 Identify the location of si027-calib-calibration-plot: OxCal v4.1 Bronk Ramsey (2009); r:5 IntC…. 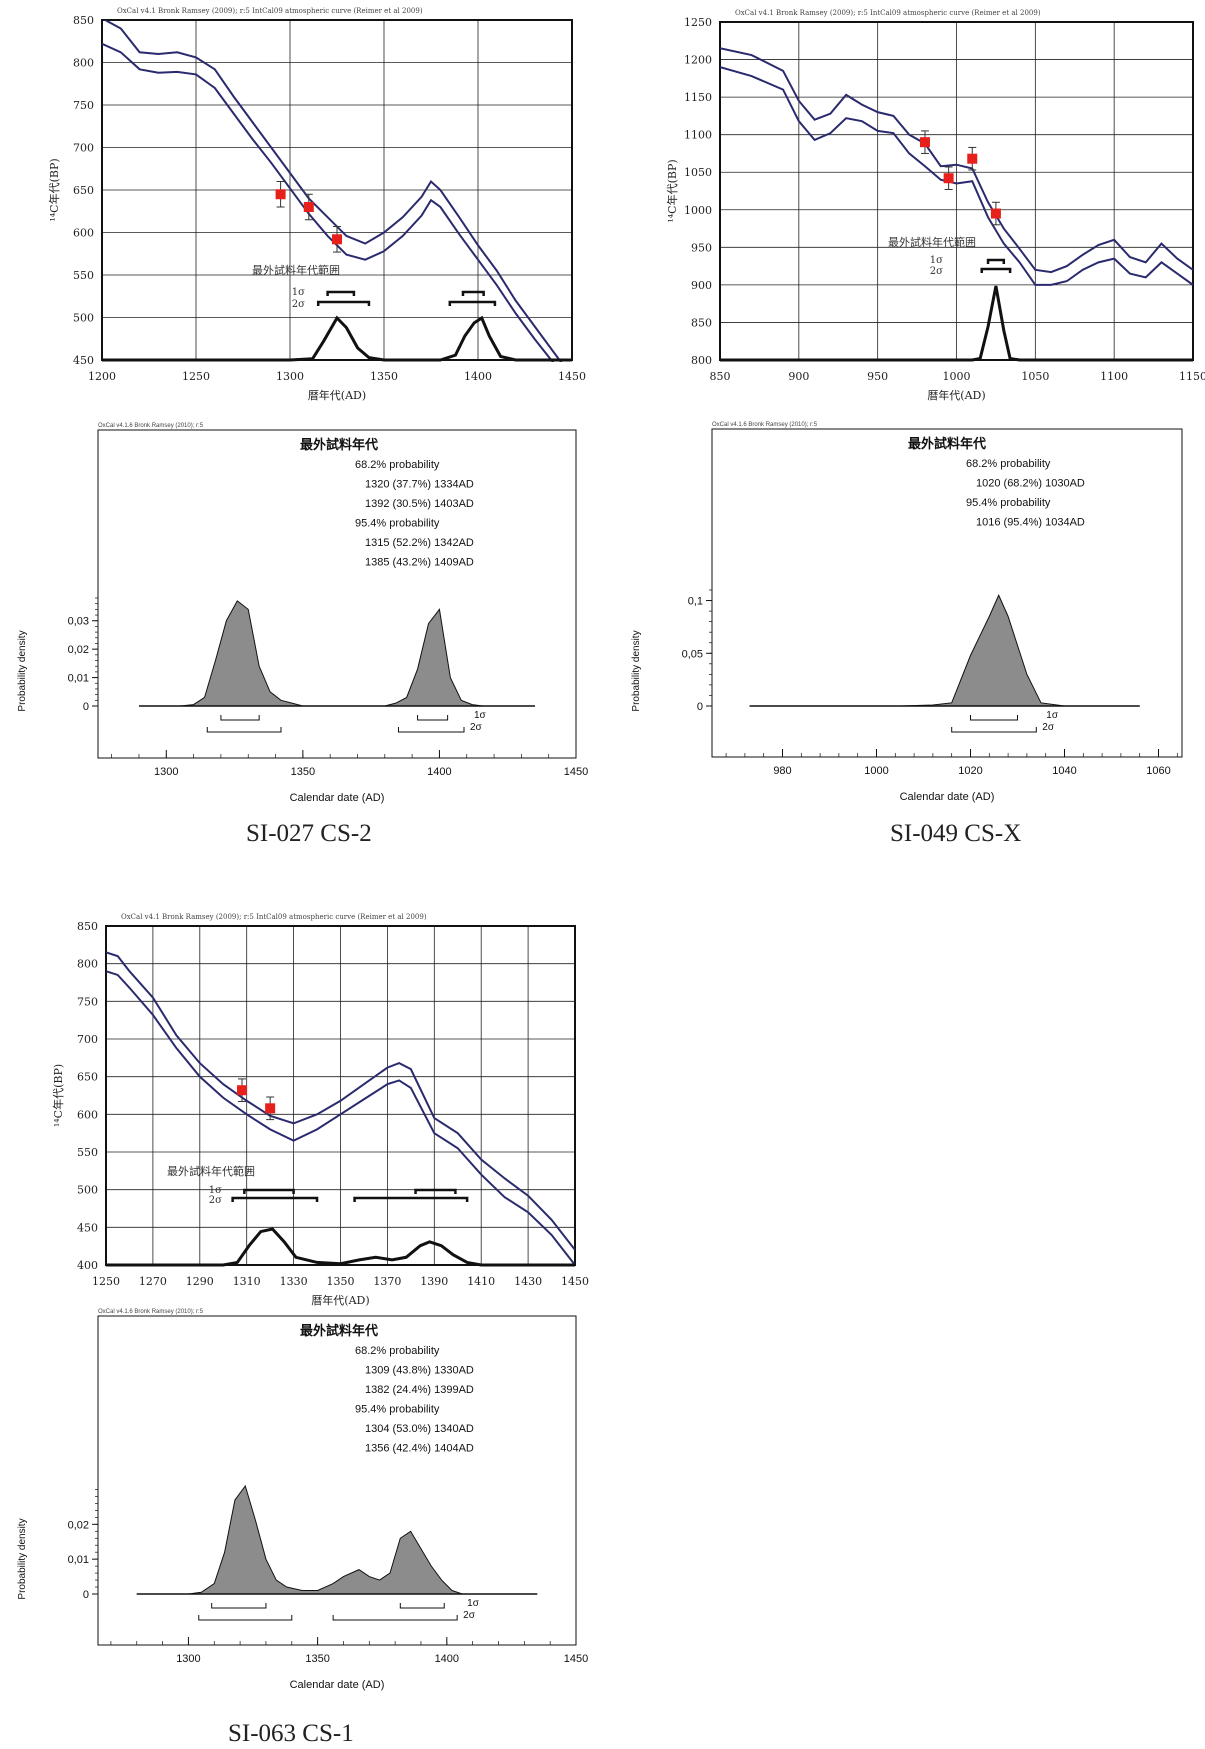
(316, 204).